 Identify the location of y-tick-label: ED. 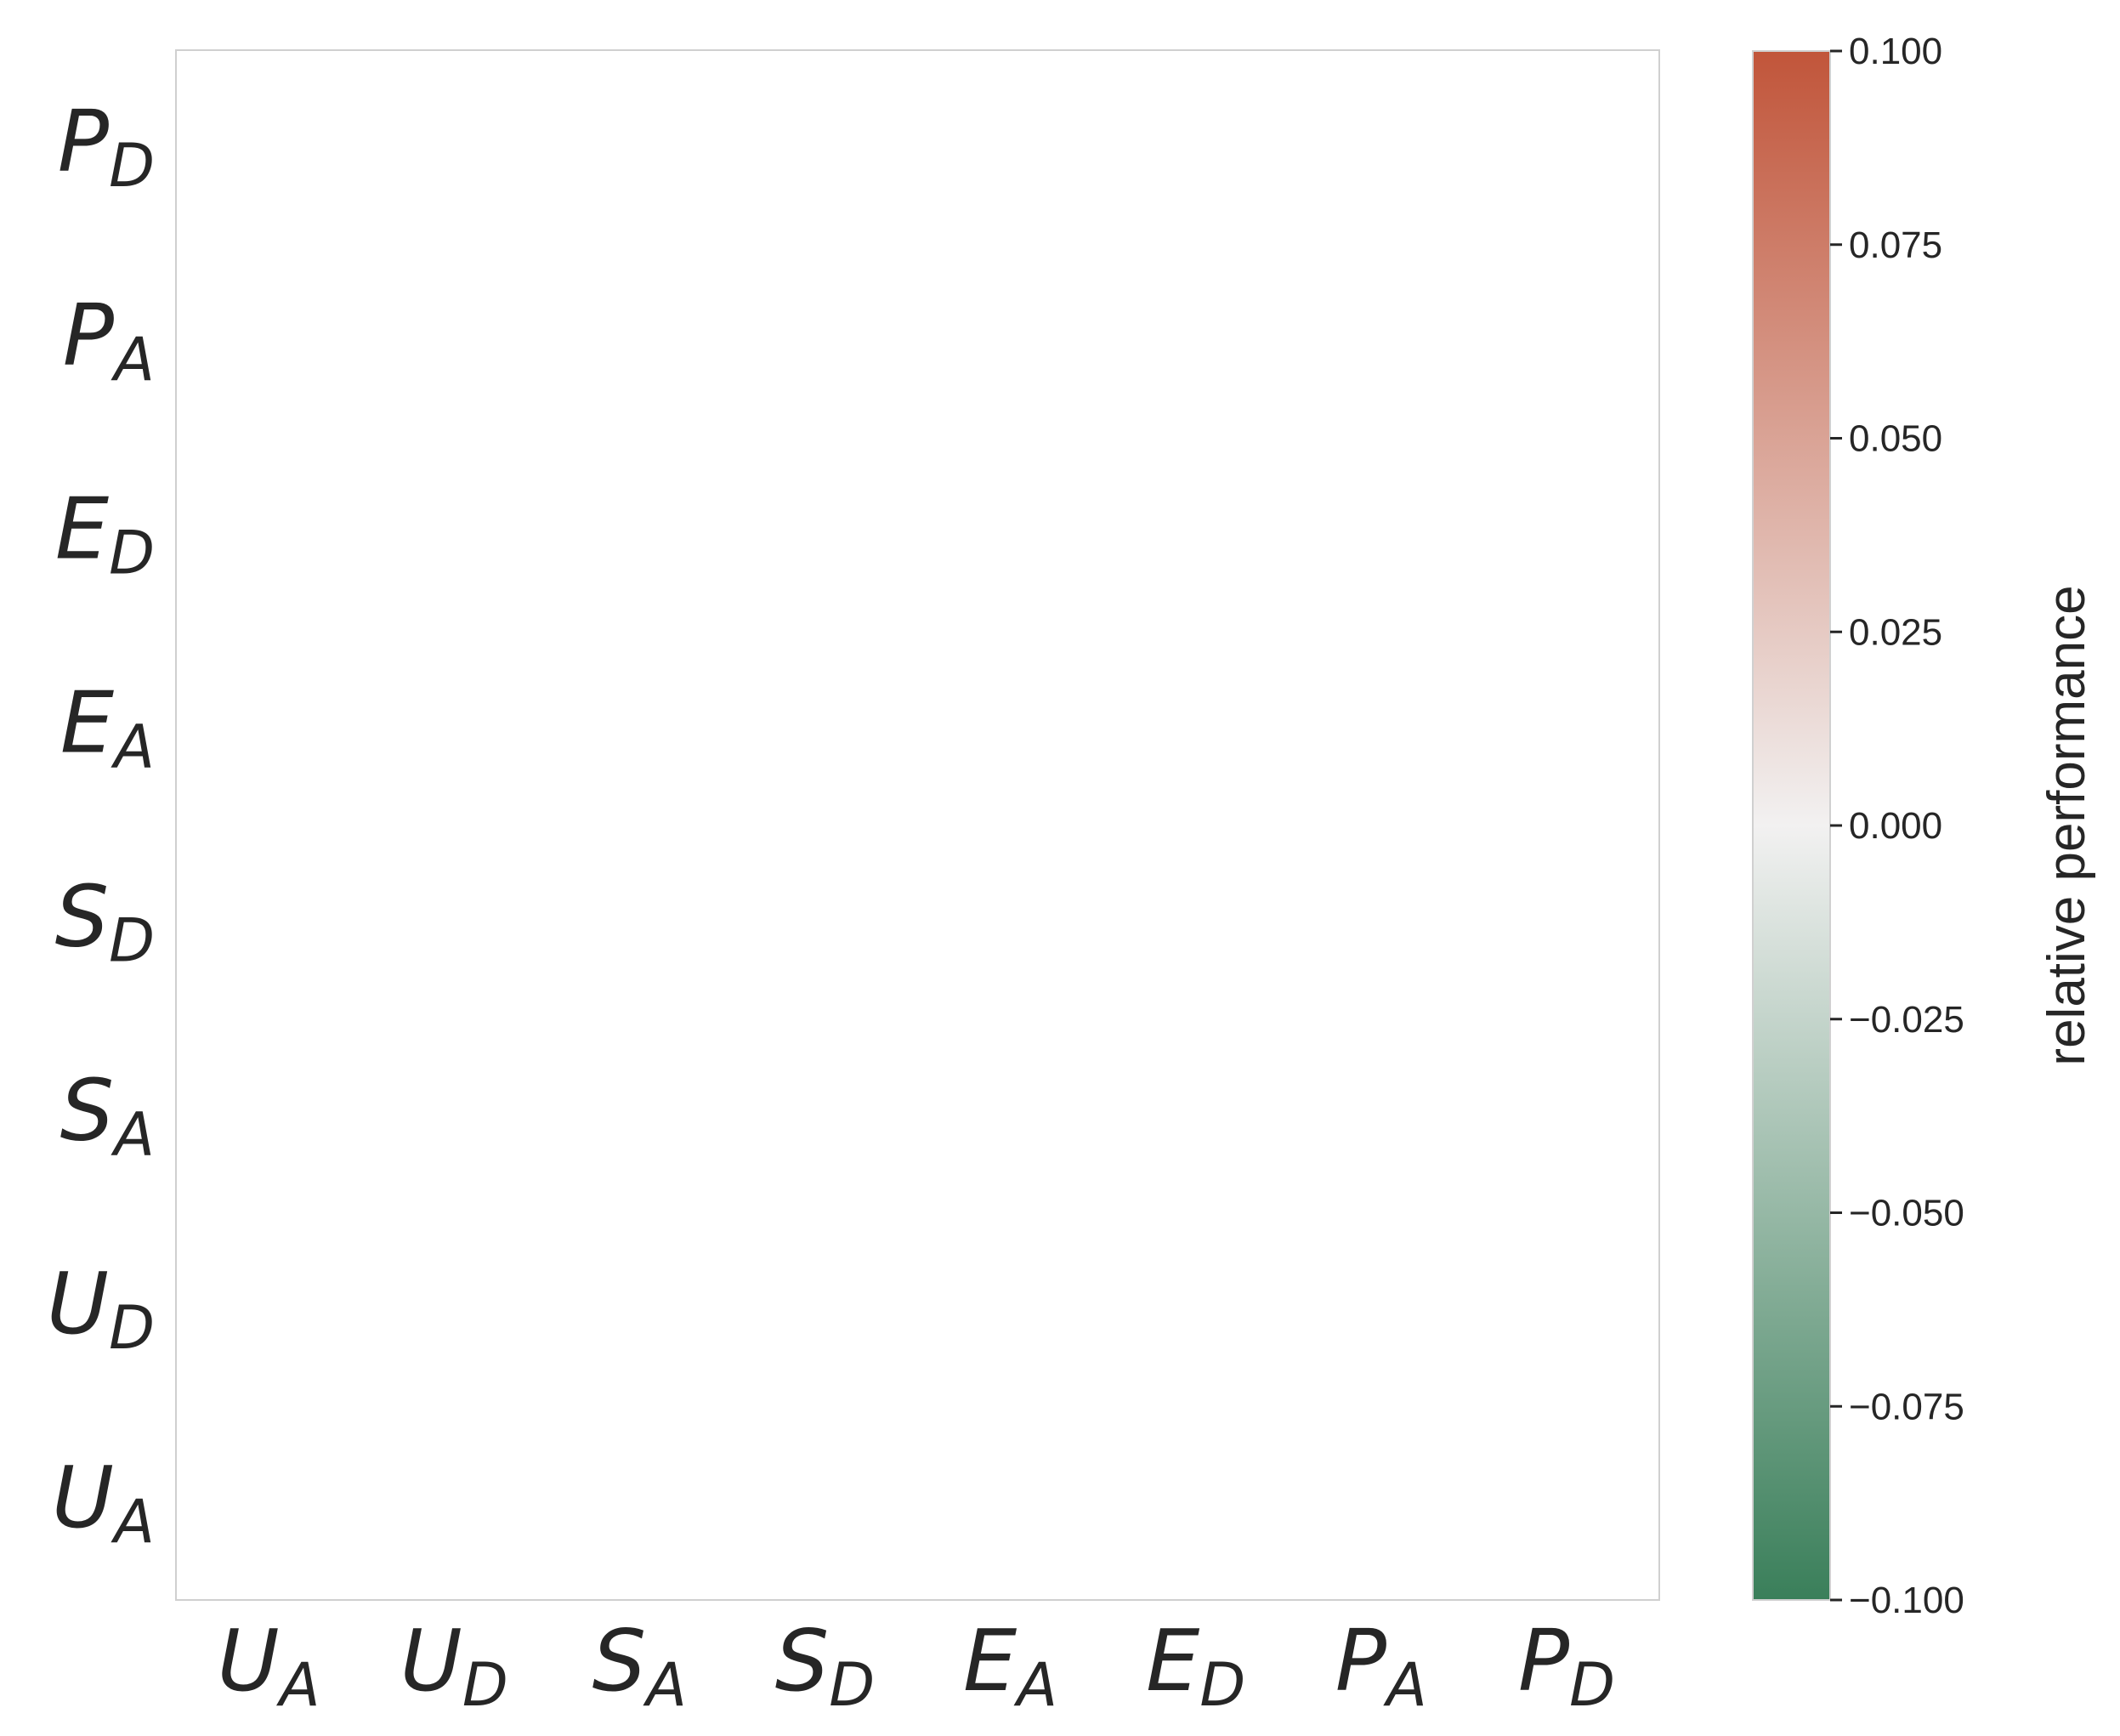
(105, 534).